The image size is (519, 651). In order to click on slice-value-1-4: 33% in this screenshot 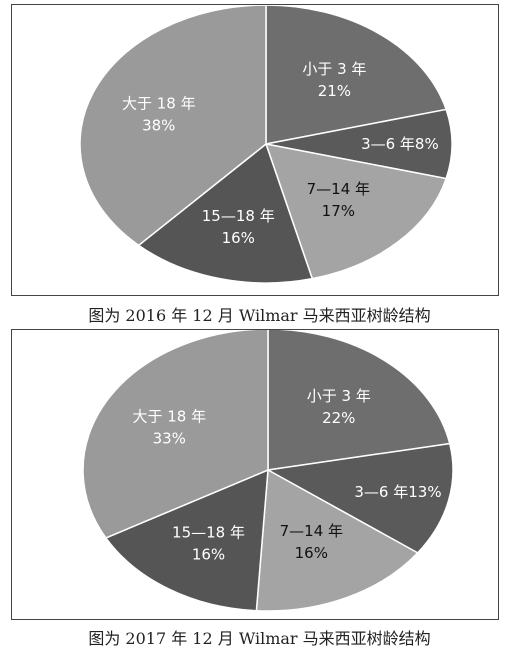, I will do `click(169, 438)`.